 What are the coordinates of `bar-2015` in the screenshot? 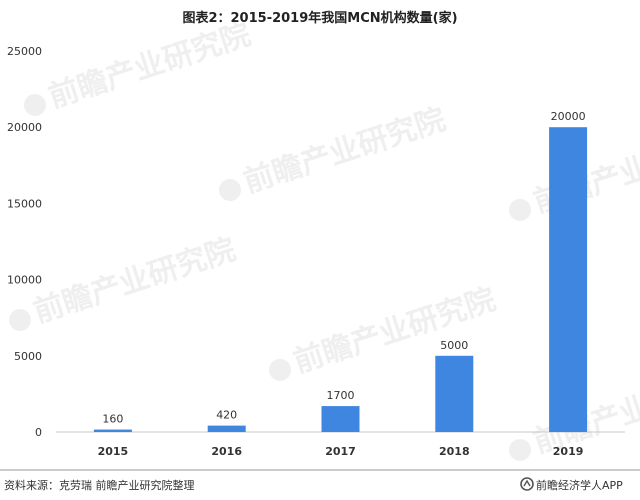 It's located at (112, 430).